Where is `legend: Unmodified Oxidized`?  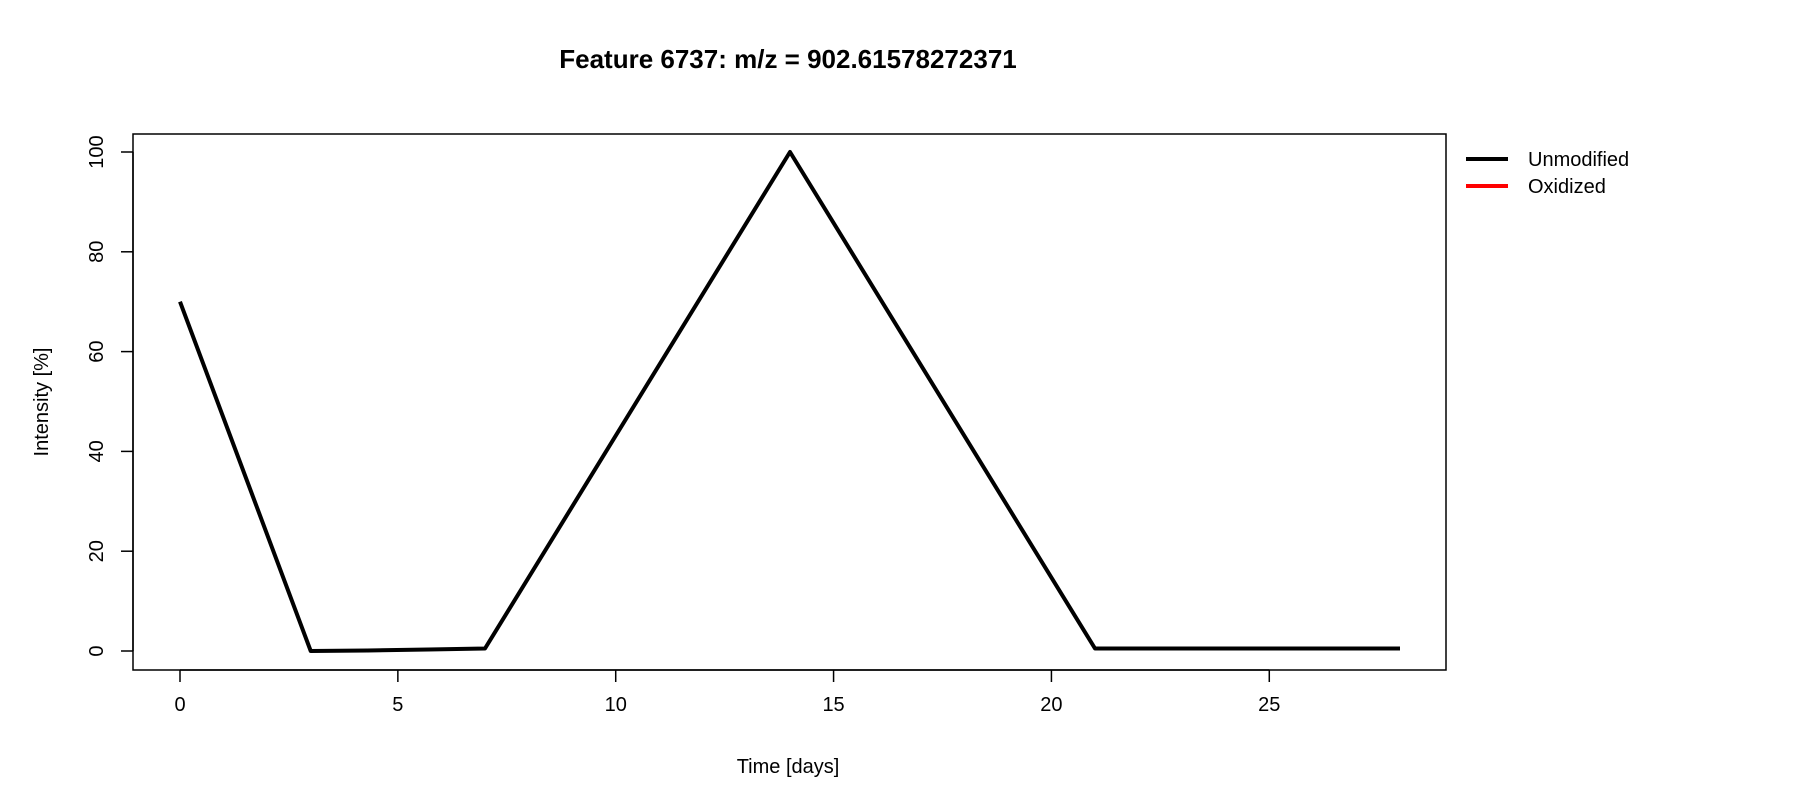 legend: Unmodified Oxidized is located at coordinates (1547, 173).